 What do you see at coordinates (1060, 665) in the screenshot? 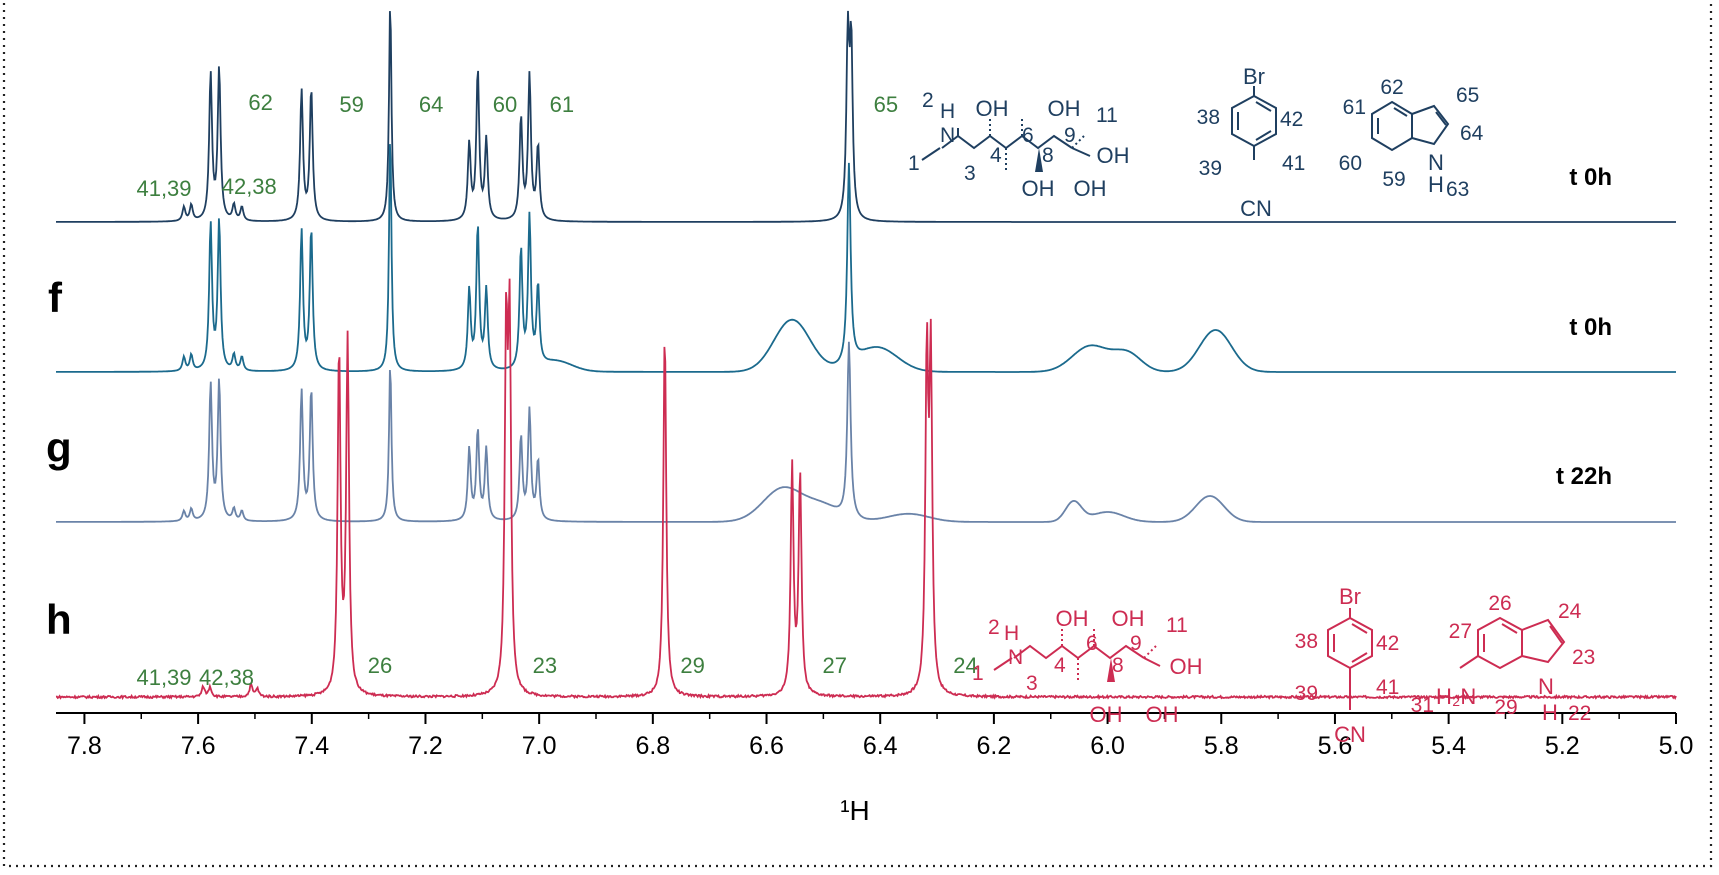
I see `glucamine-num-4-bottom: 4` at bounding box center [1060, 665].